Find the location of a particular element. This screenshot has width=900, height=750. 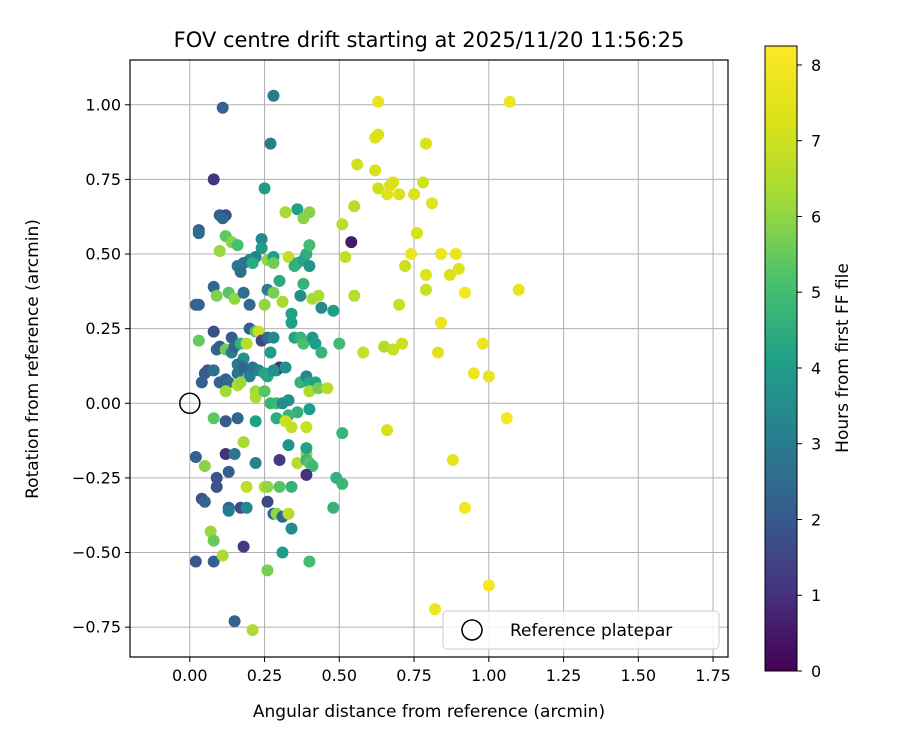

y-tick-label: 0.00 is located at coordinates (103, 403).